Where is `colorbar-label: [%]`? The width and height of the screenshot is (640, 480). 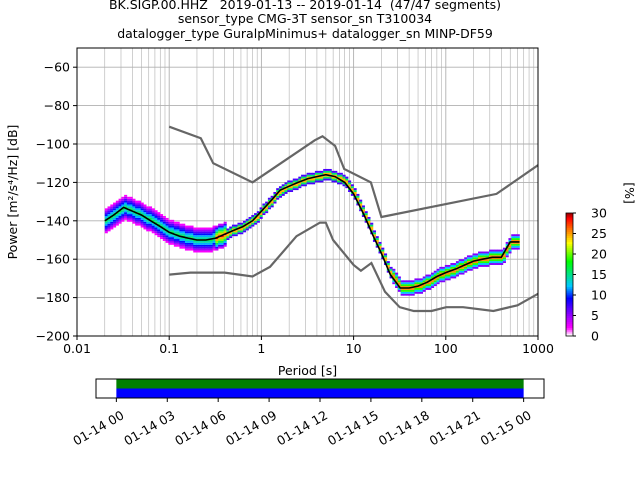 colorbar-label: [%] is located at coordinates (629, 193).